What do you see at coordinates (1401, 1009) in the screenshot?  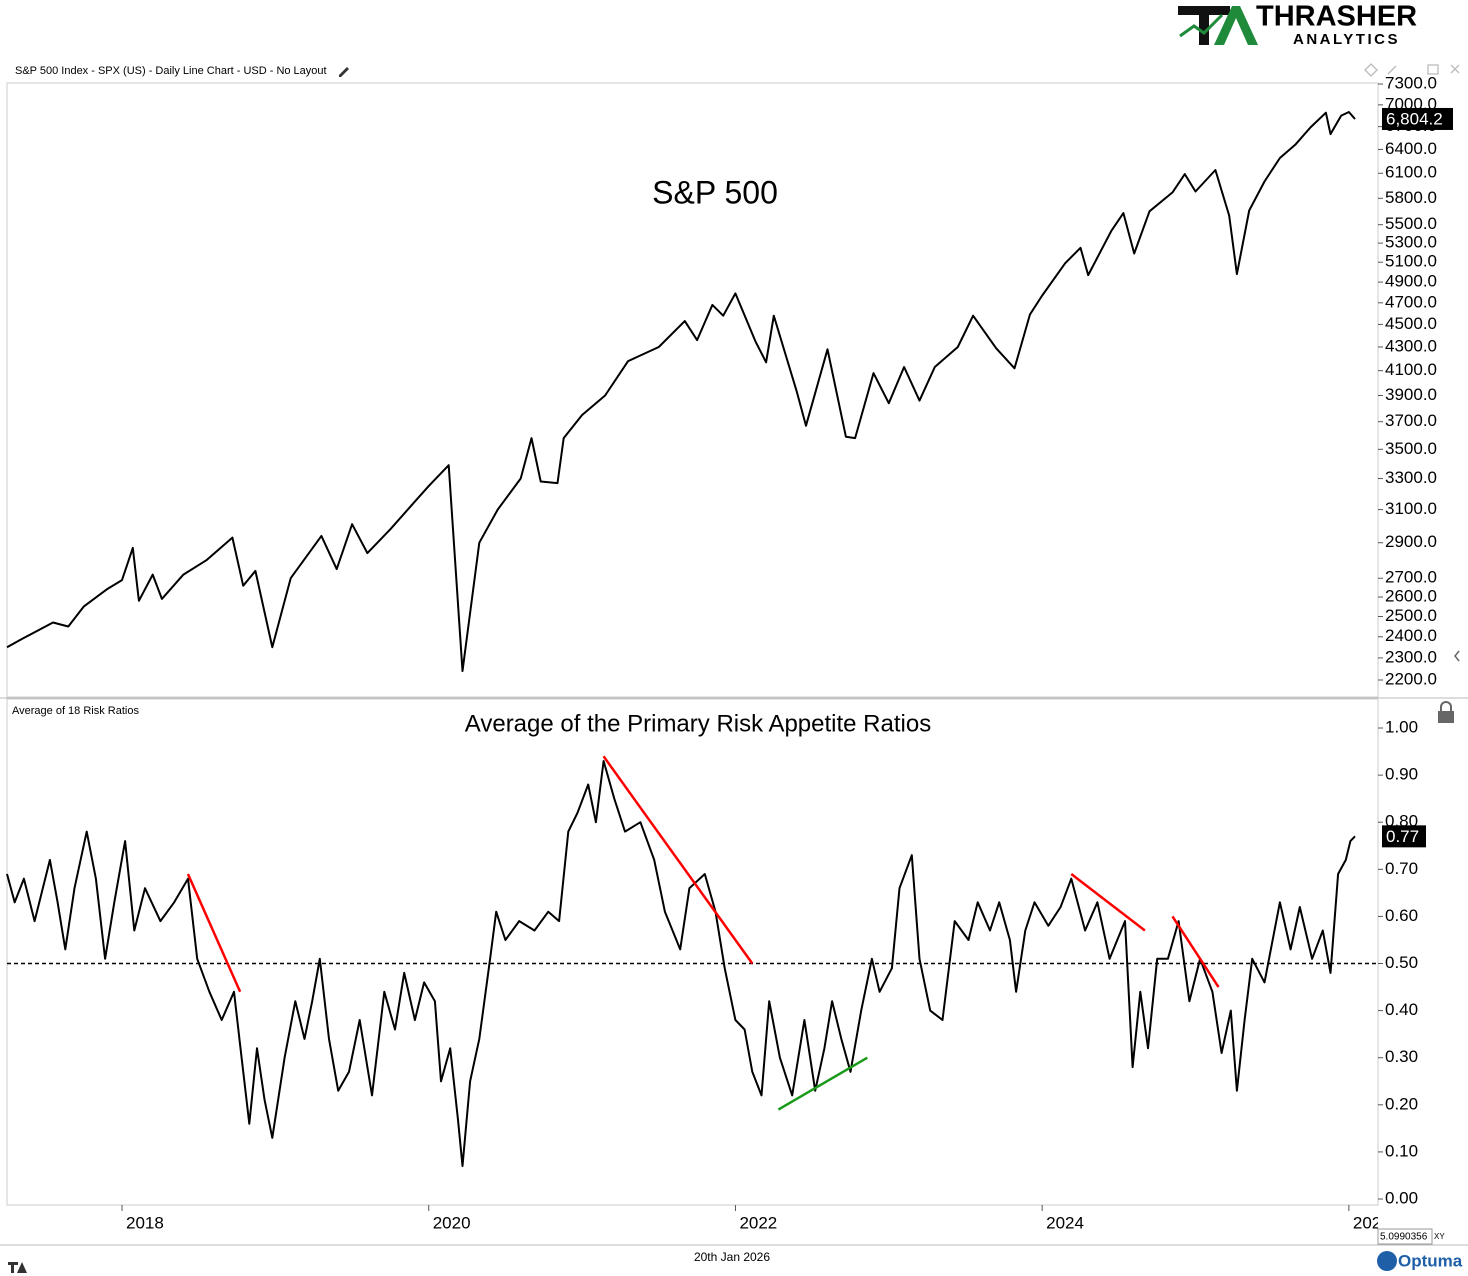 I see `y-tick-label: 0.40` at bounding box center [1401, 1009].